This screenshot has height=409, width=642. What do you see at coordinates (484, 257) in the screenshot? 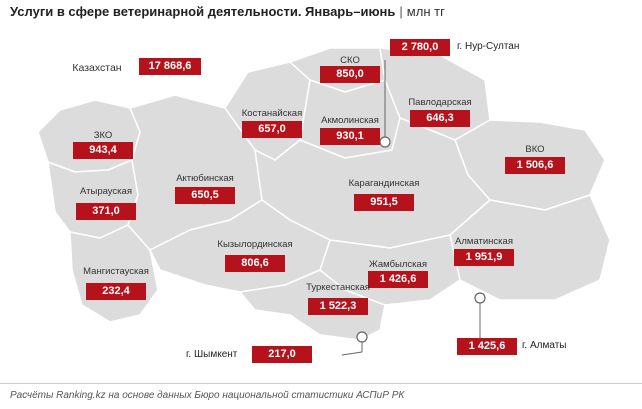
I see `value-almaty-region: 1 951,9` at bounding box center [484, 257].